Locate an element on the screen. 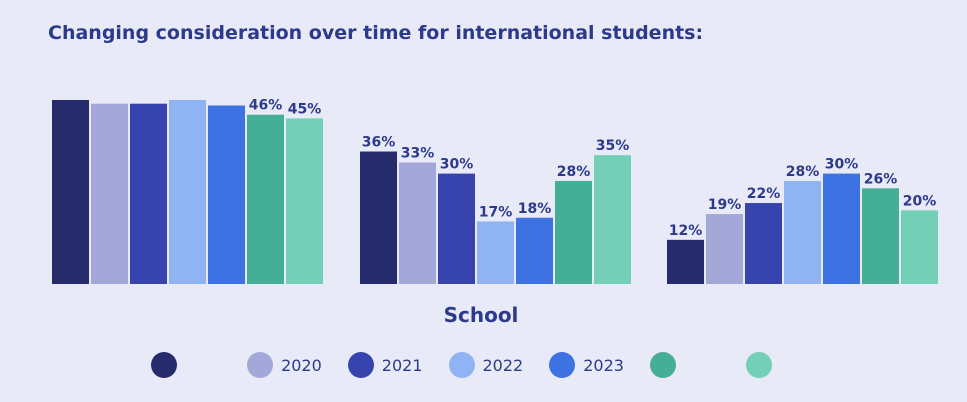 This screenshot has width=967, height=402. data-label: 17% is located at coordinates (496, 212).